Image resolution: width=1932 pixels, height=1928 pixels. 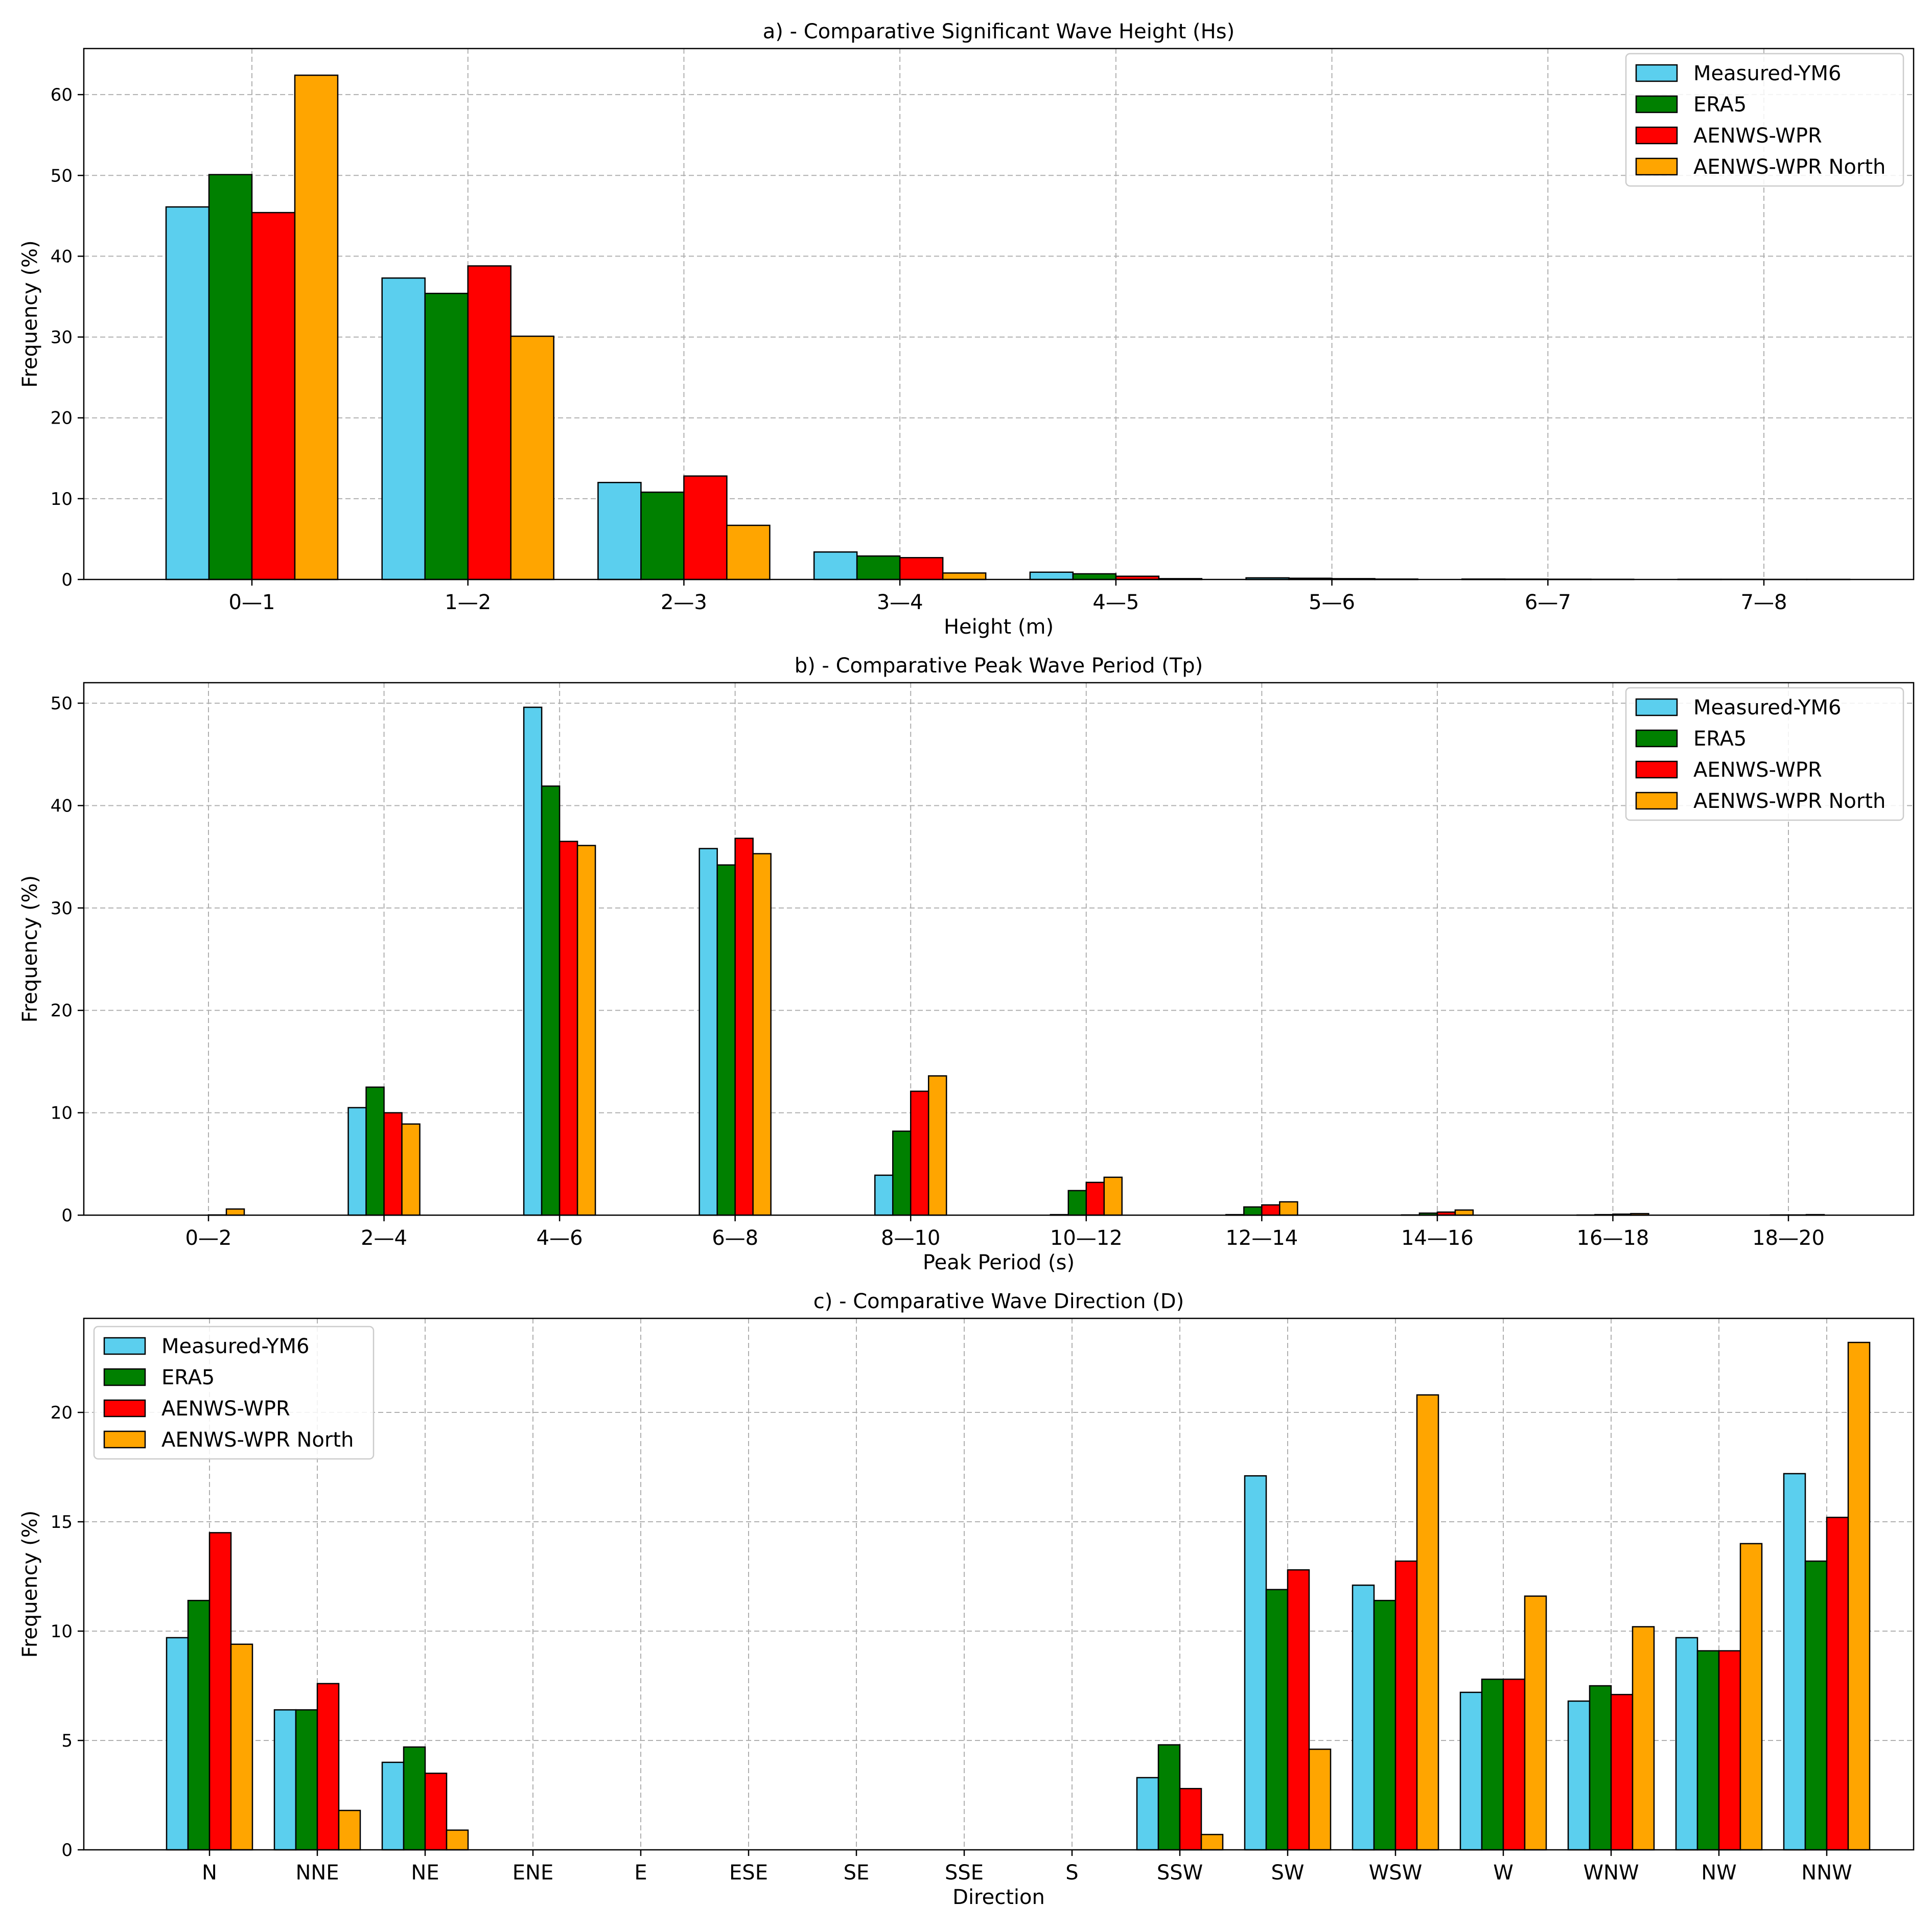 I want to click on x-tick-label: 5—6, so click(x=1332, y=602).